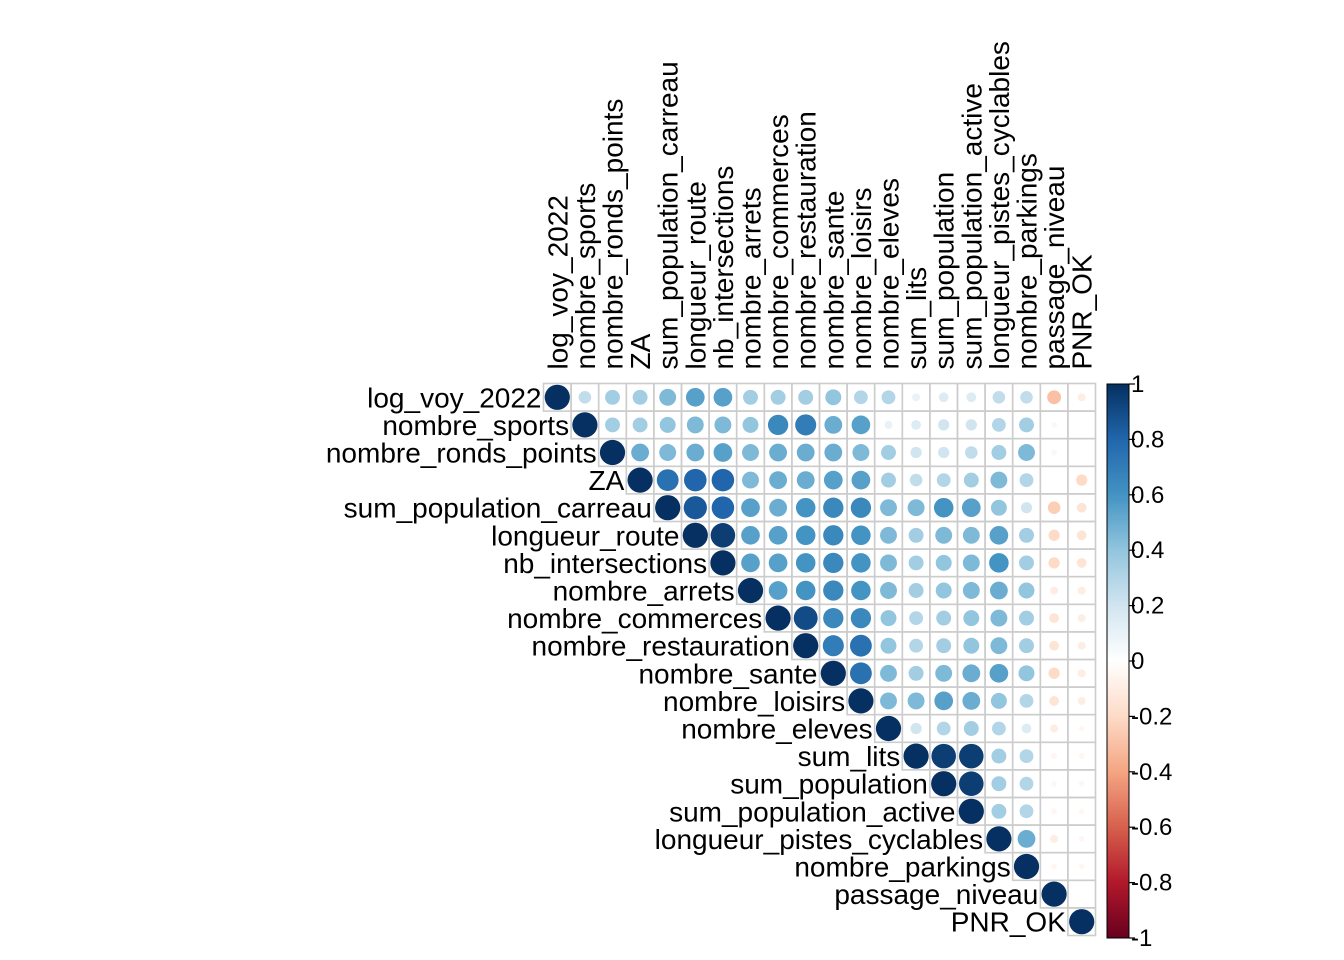 Image resolution: width=1344 pixels, height=960 pixels. Describe the element at coordinates (1026, 838) in the screenshot. I see `corr-circle-longueur_pistes_cyclables-nombre_parkings` at that location.